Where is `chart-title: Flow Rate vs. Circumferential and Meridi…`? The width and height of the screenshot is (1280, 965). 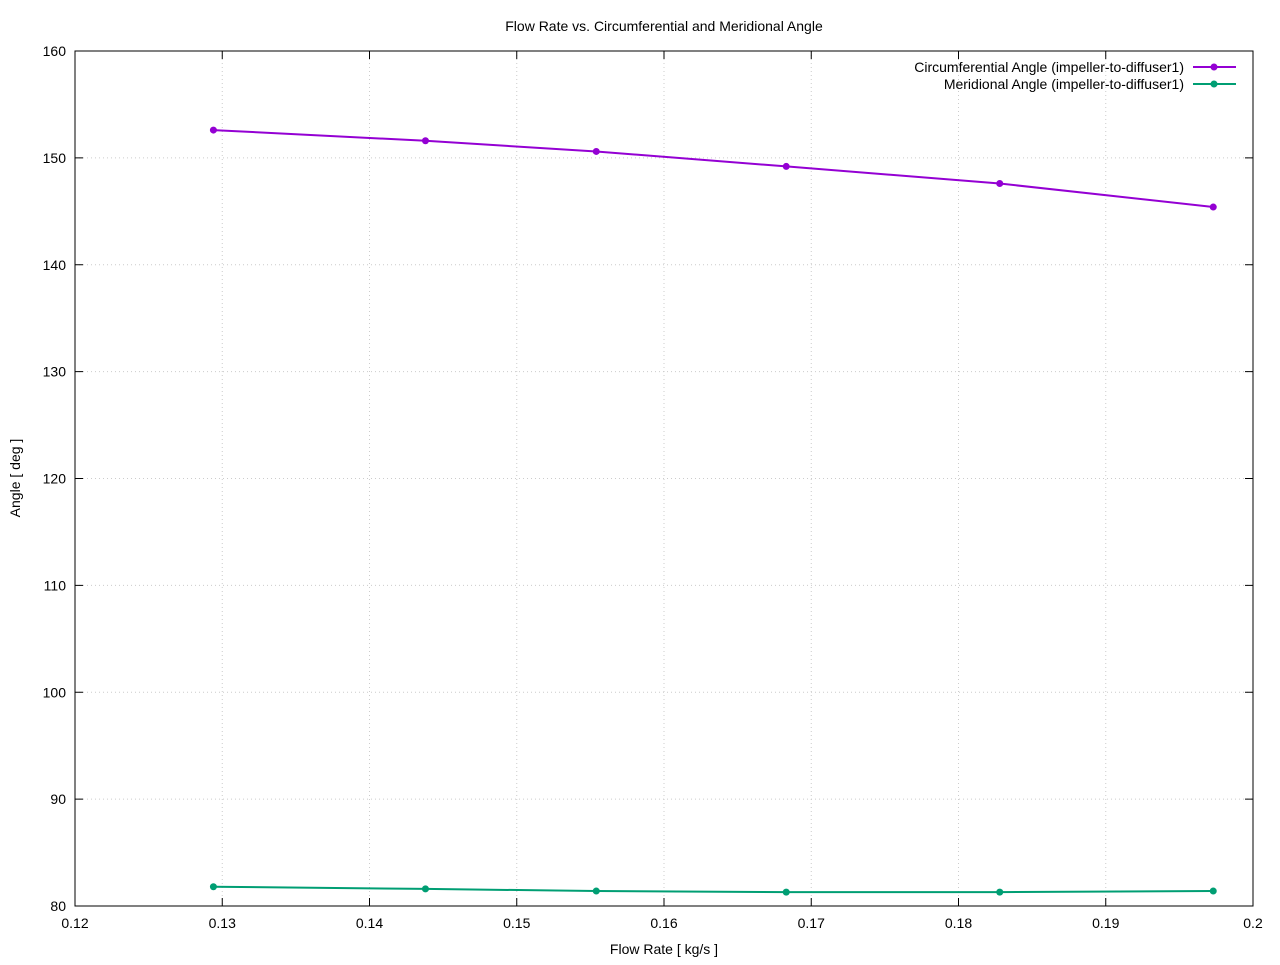 chart-title: Flow Rate vs. Circumferential and Meridi… is located at coordinates (664, 26).